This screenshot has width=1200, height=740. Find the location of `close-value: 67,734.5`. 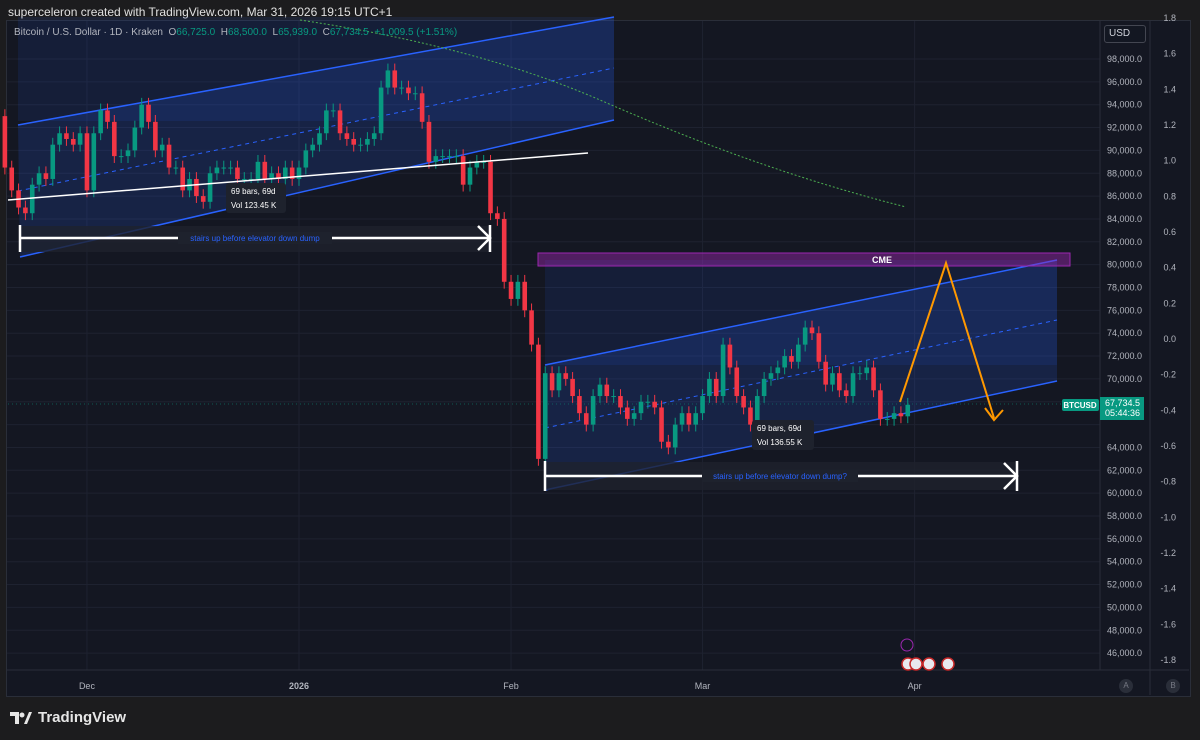

close-value: 67,734.5 is located at coordinates (349, 32).